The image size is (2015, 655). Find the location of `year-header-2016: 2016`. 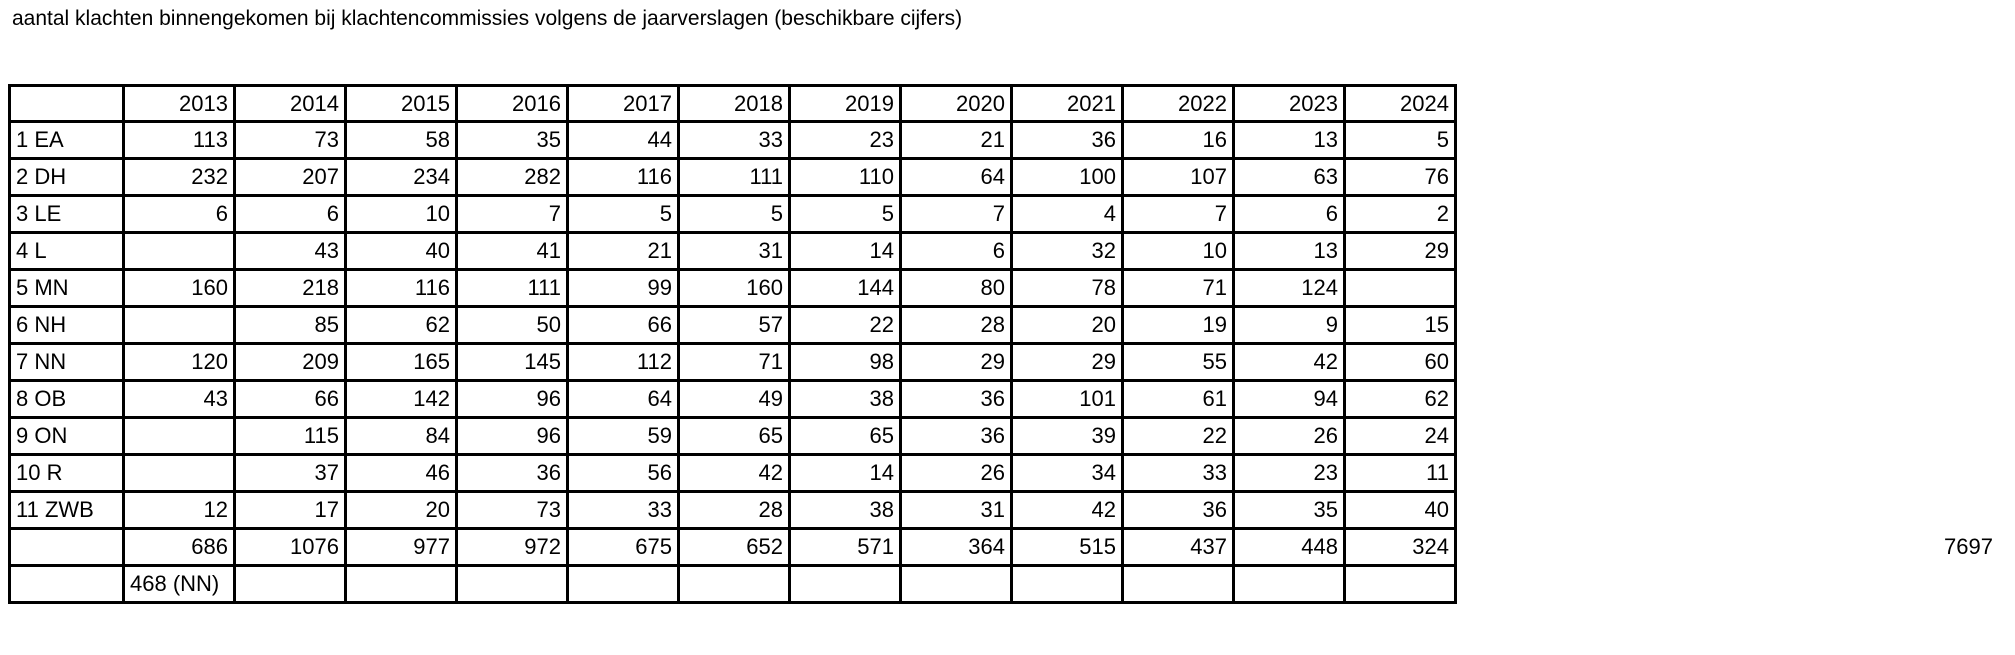

year-header-2016: 2016 is located at coordinates (512, 103).